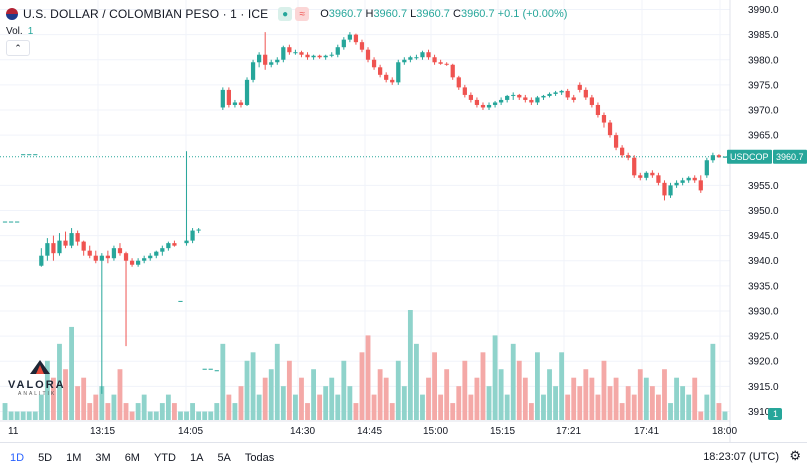  What do you see at coordinates (763, 236) in the screenshot?
I see `price-tick-label: 3945.0` at bounding box center [763, 236].